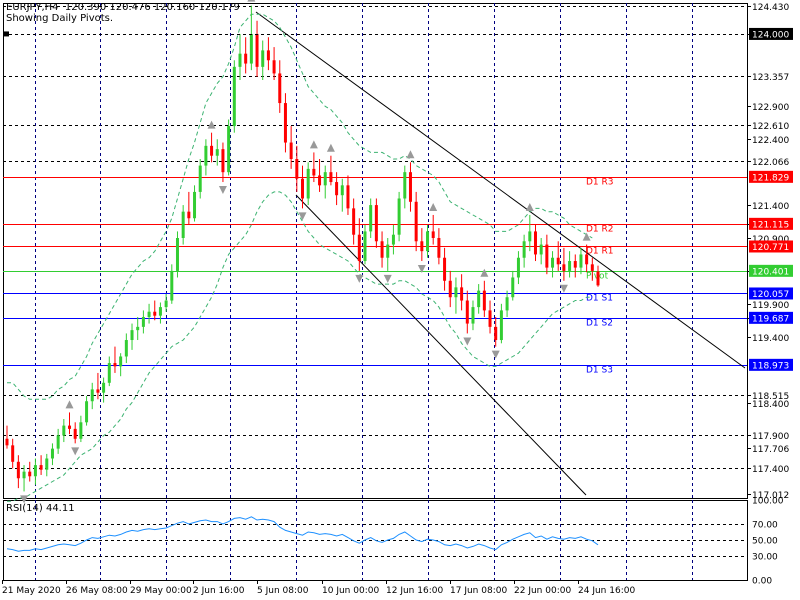  What do you see at coordinates (770, 437) in the screenshot?
I see `price-tick-label: 117.900` at bounding box center [770, 437].